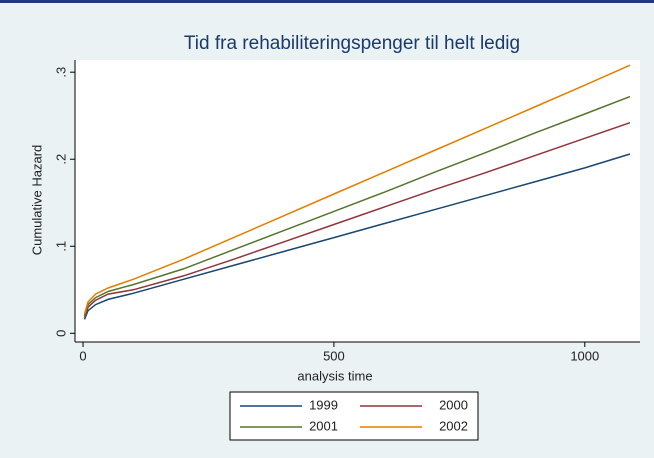 The image size is (654, 458). What do you see at coordinates (334, 375) in the screenshot?
I see `x-axis-title: analysis time` at bounding box center [334, 375].